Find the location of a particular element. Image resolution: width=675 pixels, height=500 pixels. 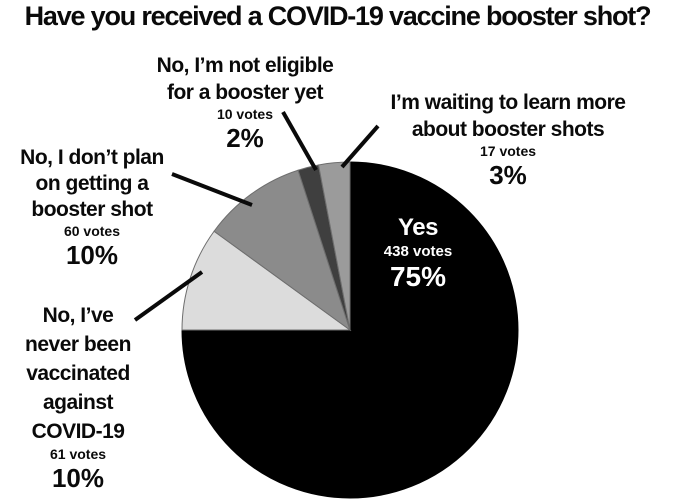

slice-label-text: Yes is located at coordinates (418, 227).